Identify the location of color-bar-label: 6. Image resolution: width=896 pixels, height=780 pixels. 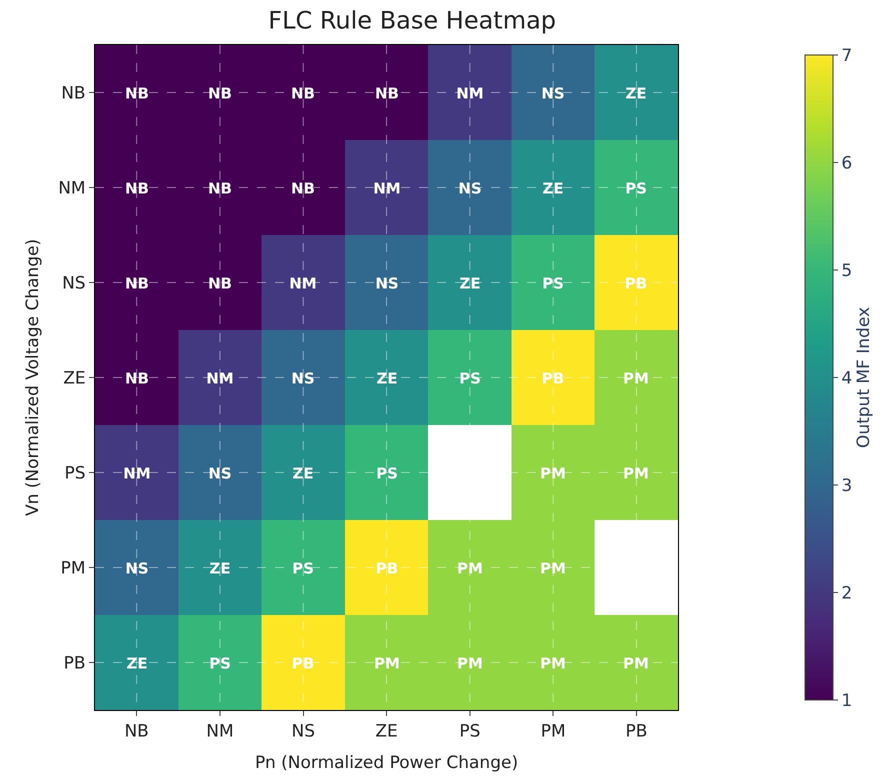
(846, 163).